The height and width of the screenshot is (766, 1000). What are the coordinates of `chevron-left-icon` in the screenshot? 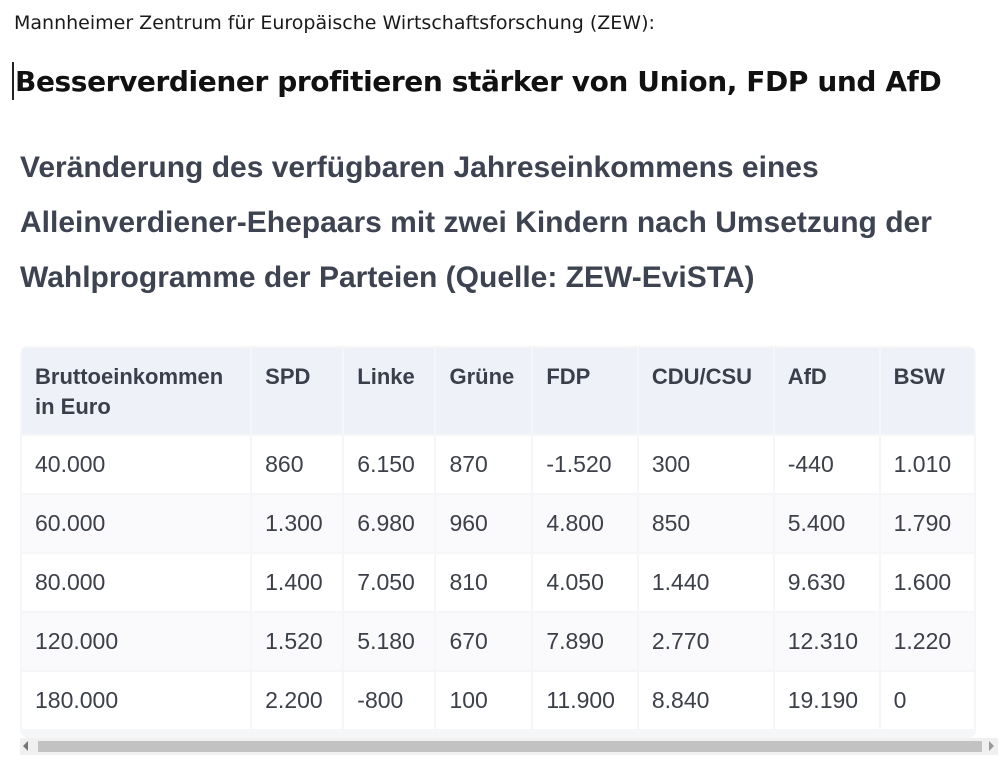 It's located at (25, 746).